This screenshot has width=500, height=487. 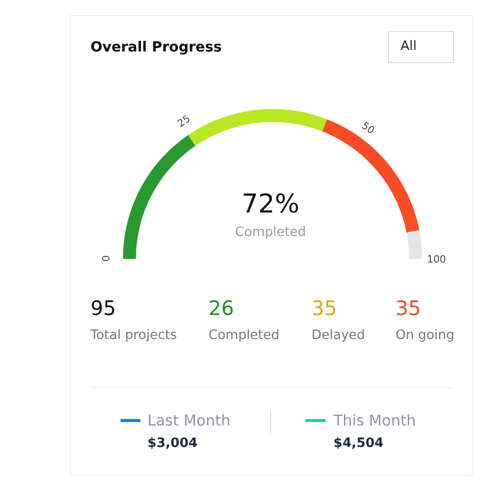 What do you see at coordinates (358, 443) in the screenshot?
I see `text: $4,504` at bounding box center [358, 443].